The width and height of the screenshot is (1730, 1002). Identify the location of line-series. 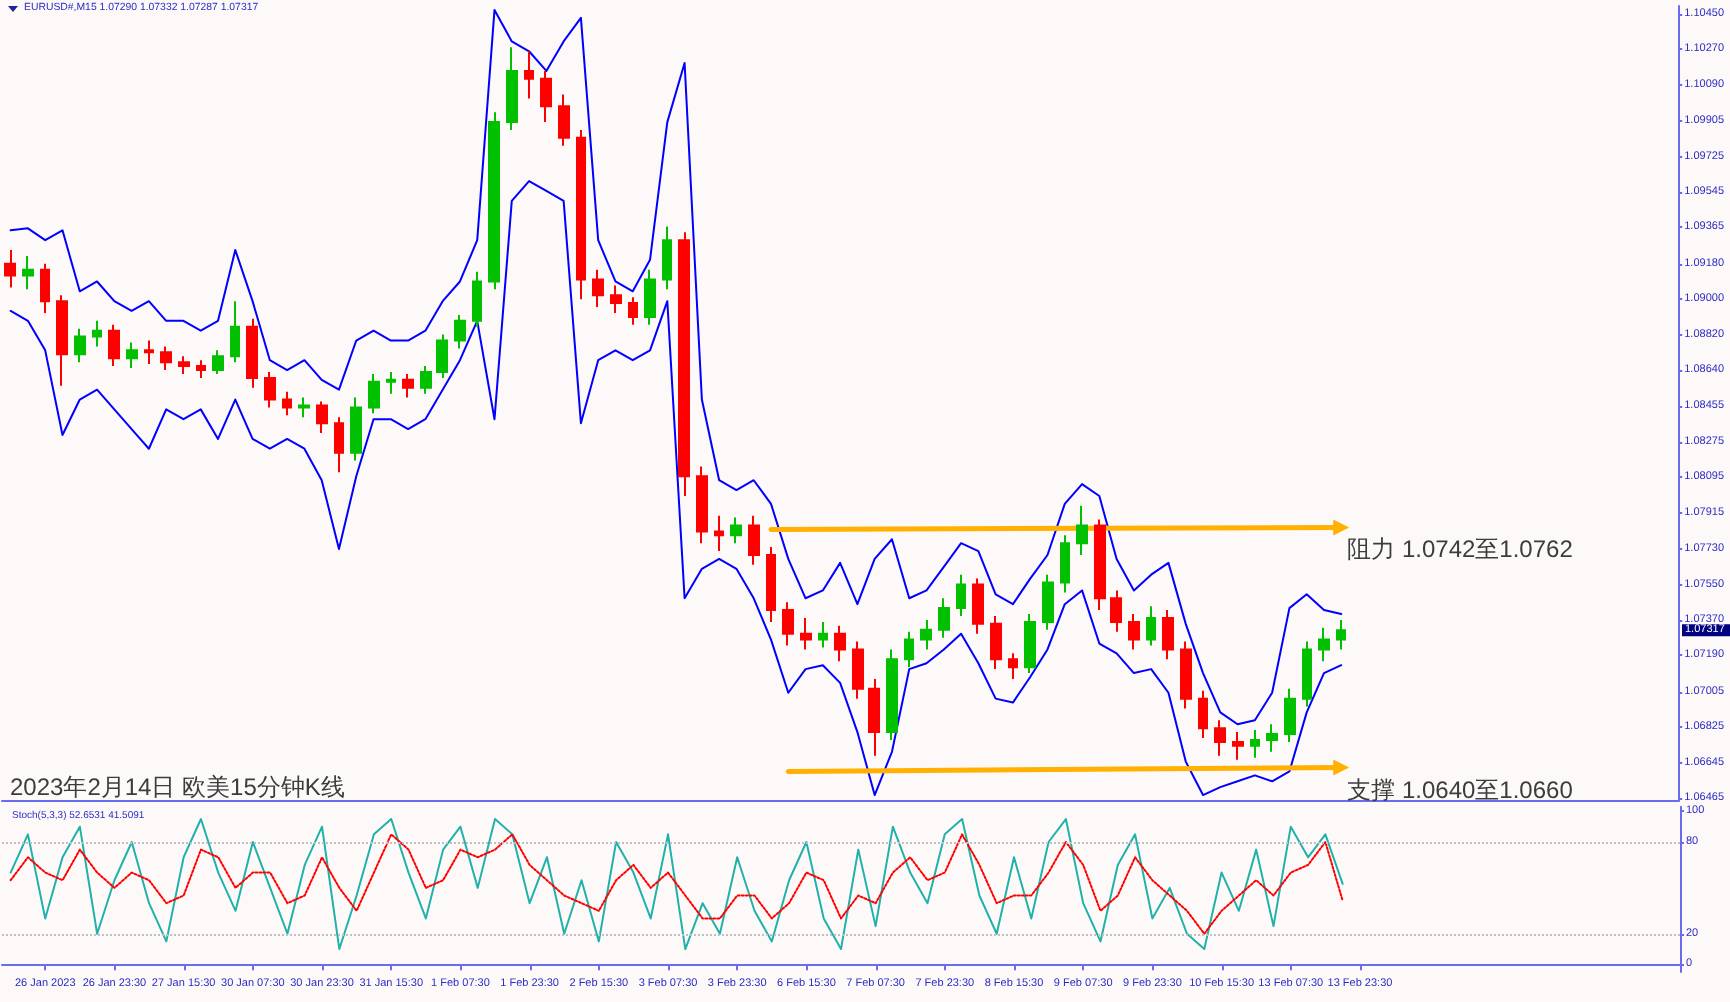
(676, 884).